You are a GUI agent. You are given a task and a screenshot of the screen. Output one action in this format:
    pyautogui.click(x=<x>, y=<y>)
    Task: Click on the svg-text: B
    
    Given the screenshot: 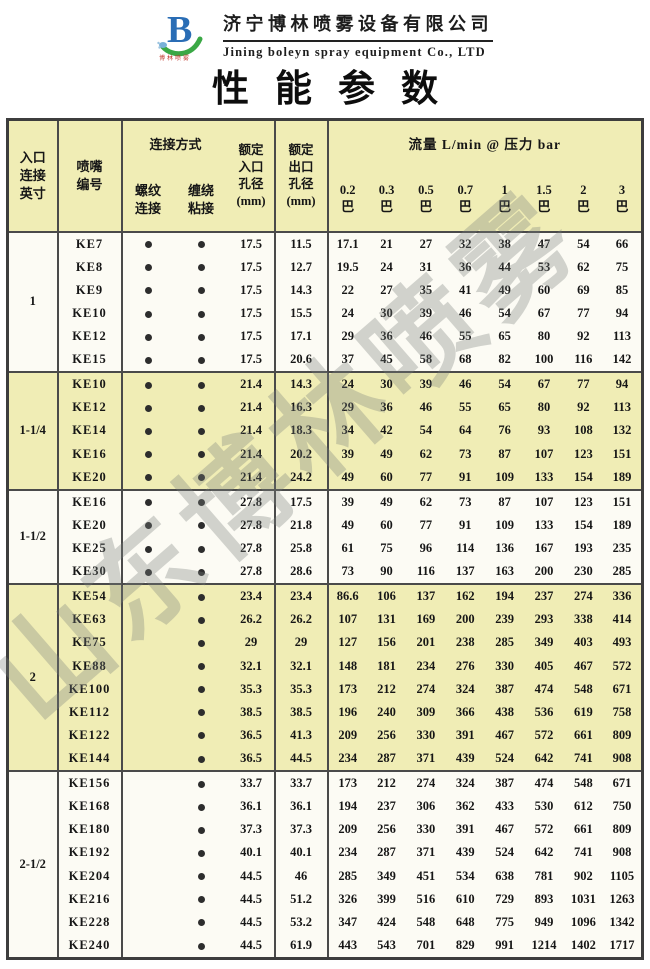 What is the action you would take?
    pyautogui.click(x=179, y=30)
    